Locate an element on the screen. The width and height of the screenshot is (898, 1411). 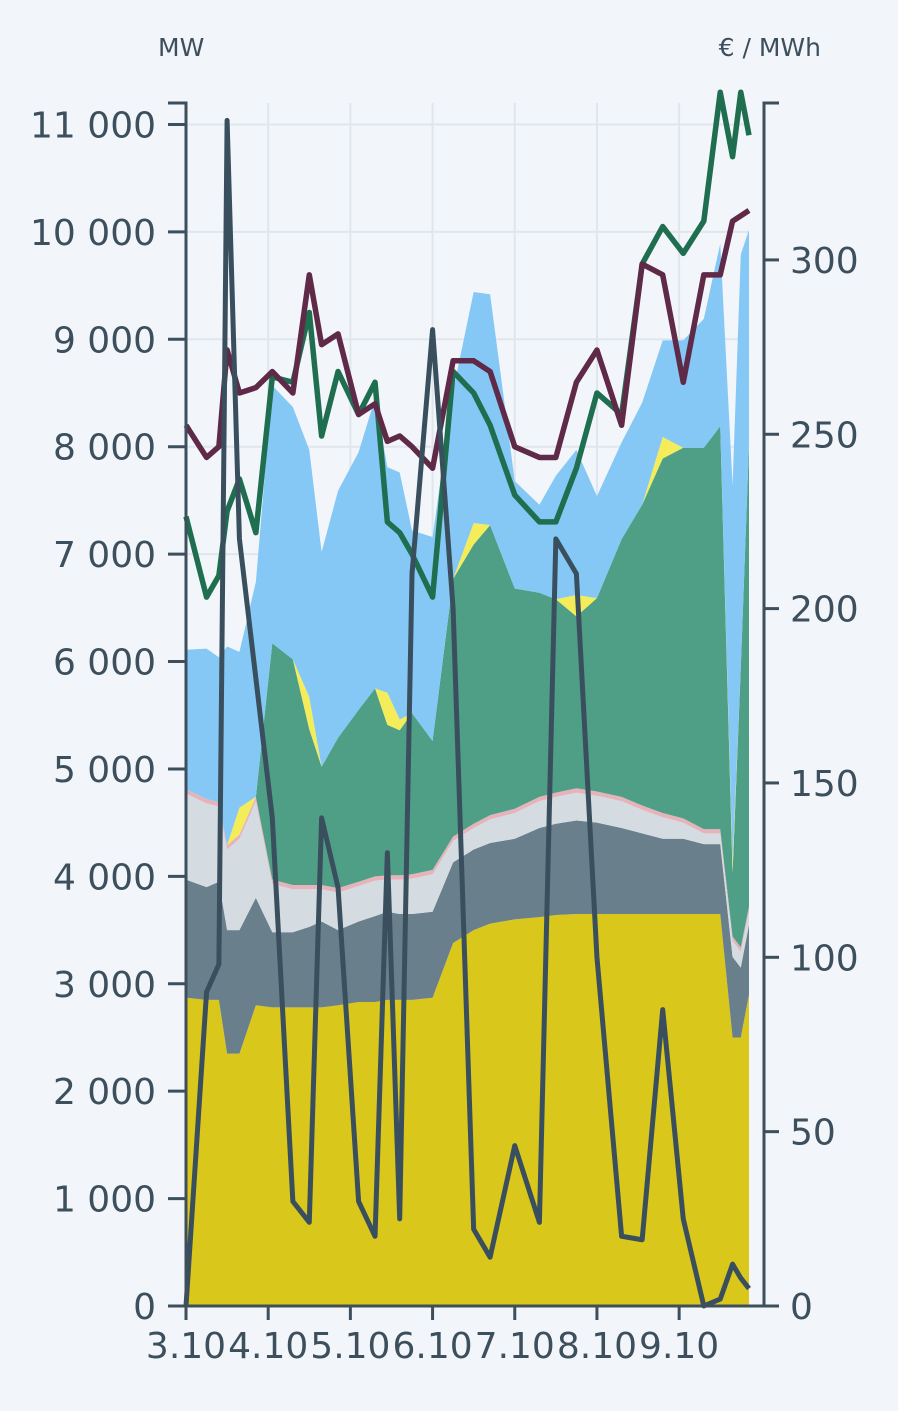
x-tick-label: 6.10 is located at coordinates (432, 1346).